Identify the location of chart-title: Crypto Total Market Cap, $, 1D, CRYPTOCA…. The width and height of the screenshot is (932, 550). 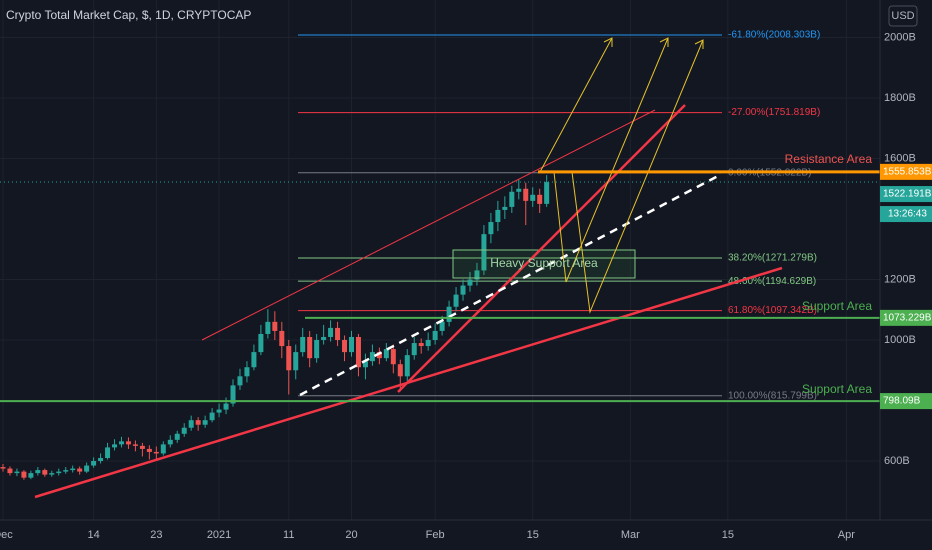
(128, 15).